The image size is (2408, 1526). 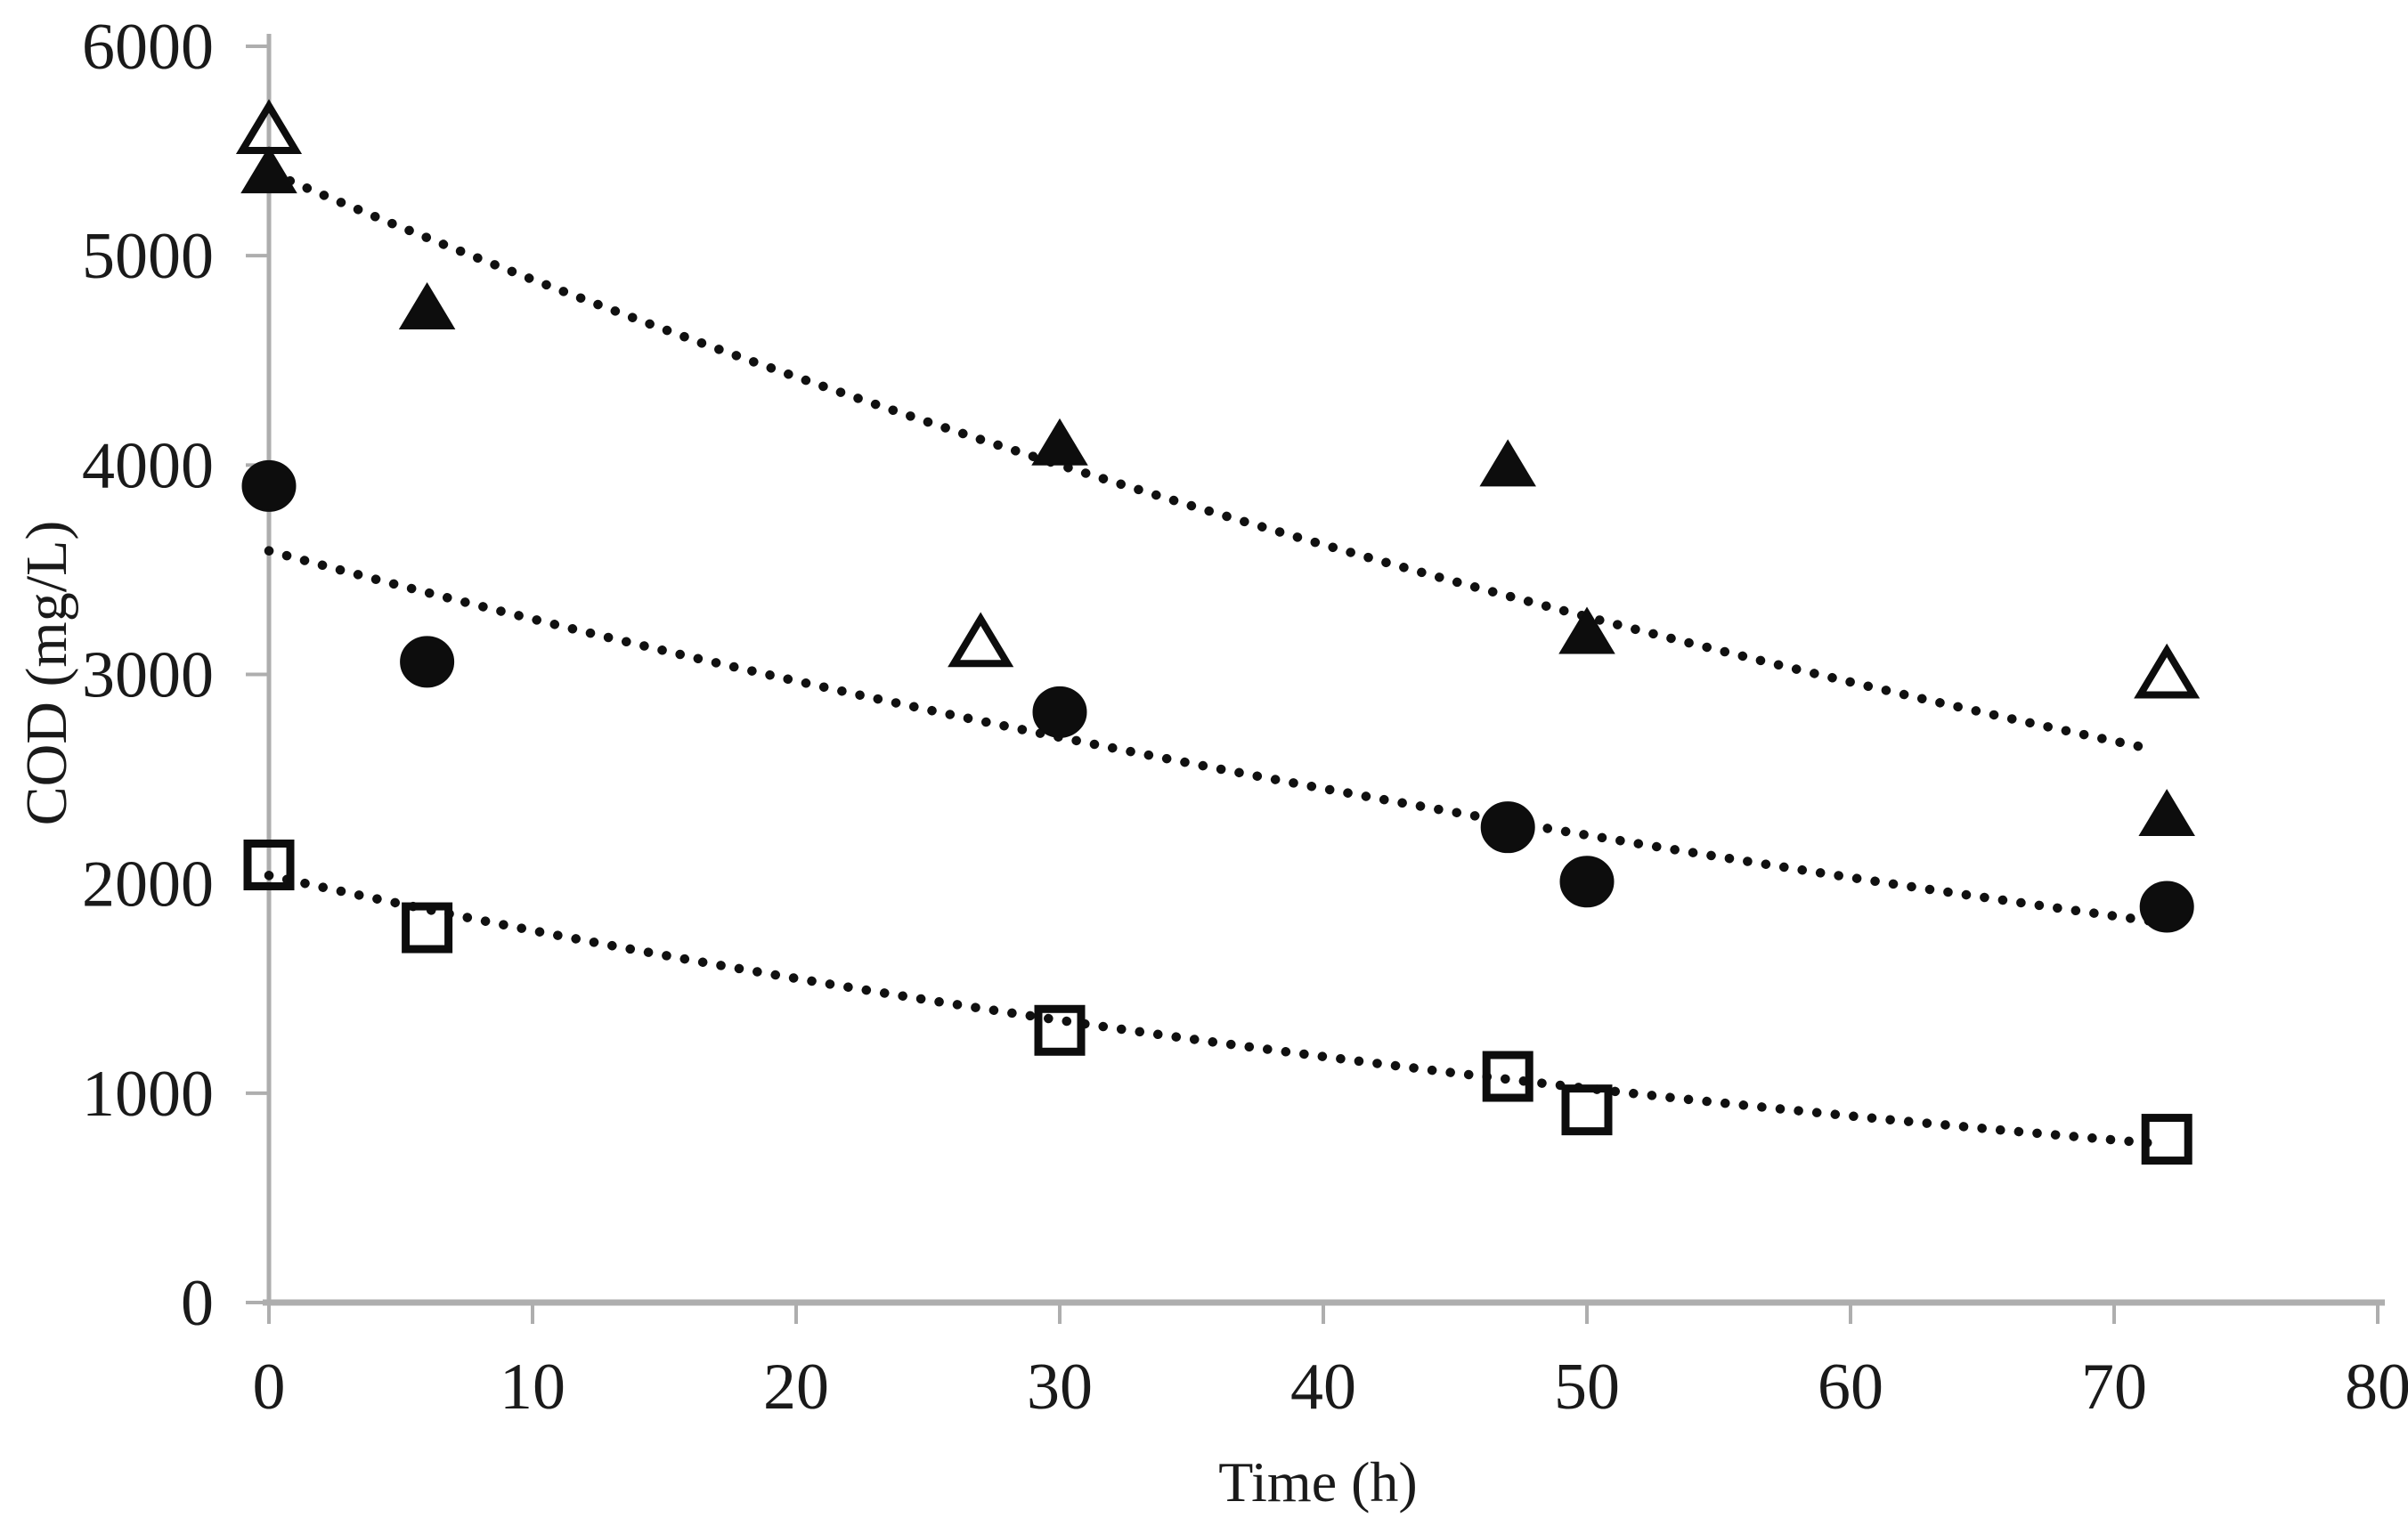 I want to click on y-tick-label: 1000, so click(x=148, y=1094).